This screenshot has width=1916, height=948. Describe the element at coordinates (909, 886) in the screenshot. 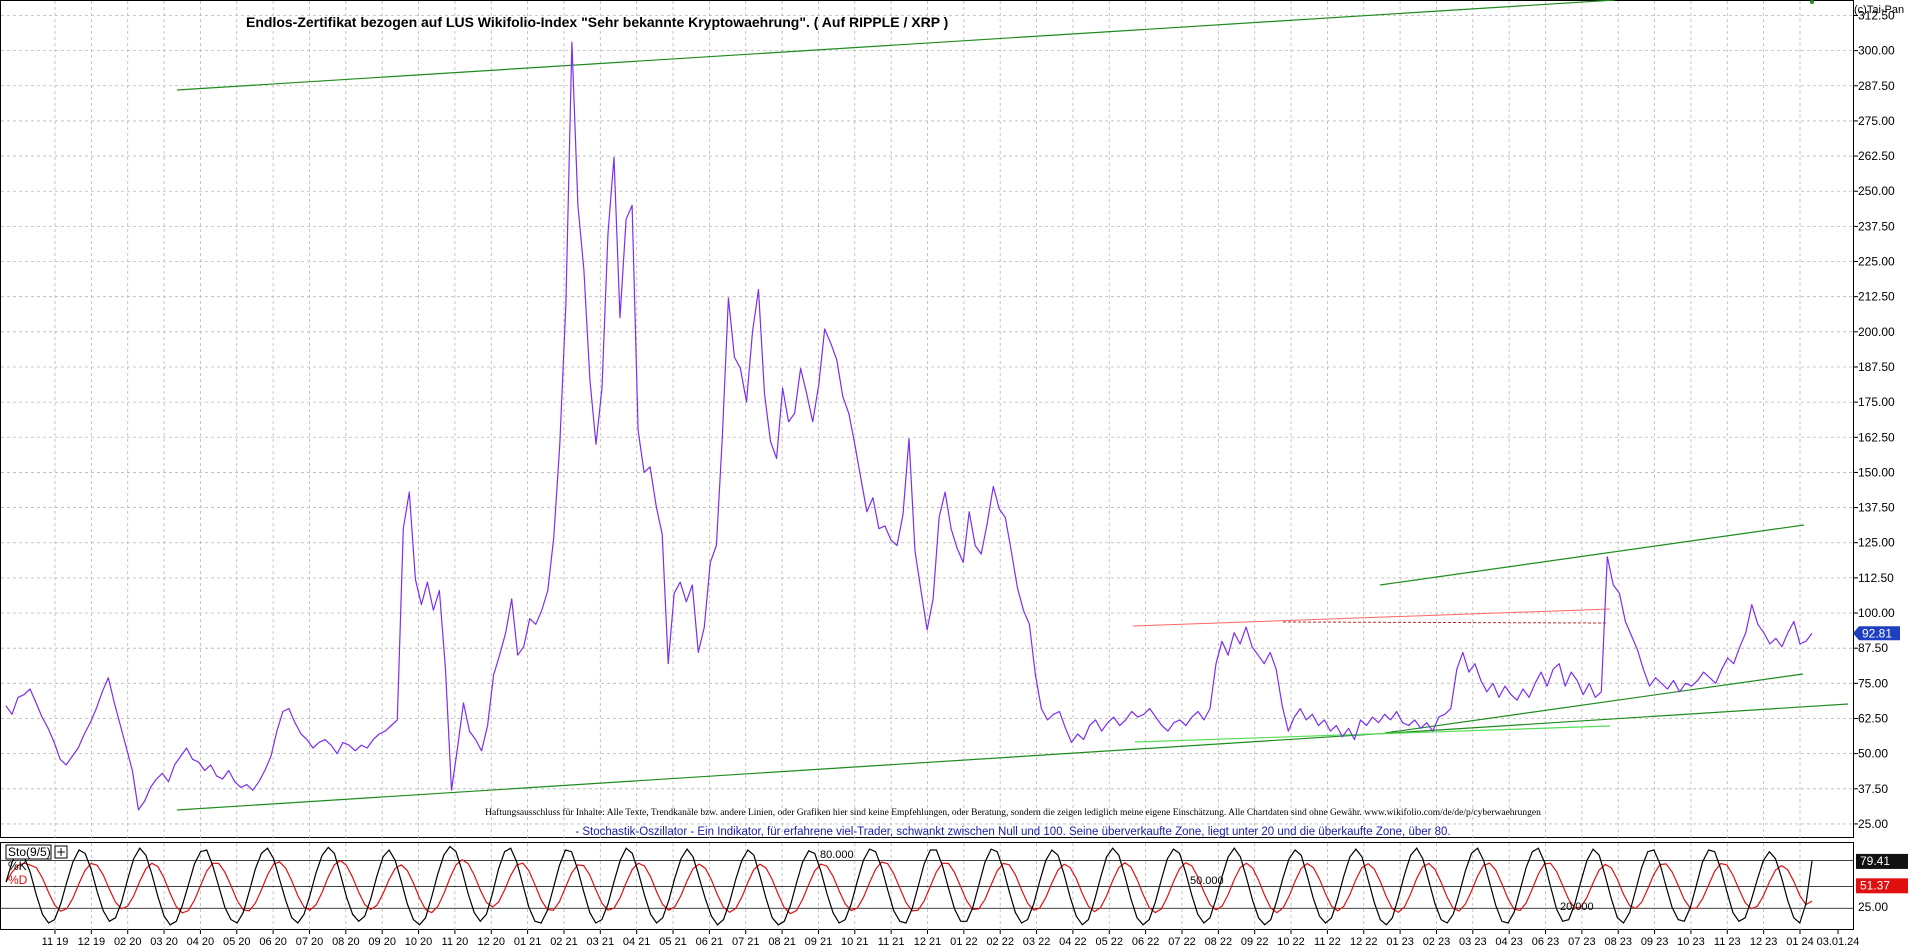

I see `stoch-d-line` at that location.